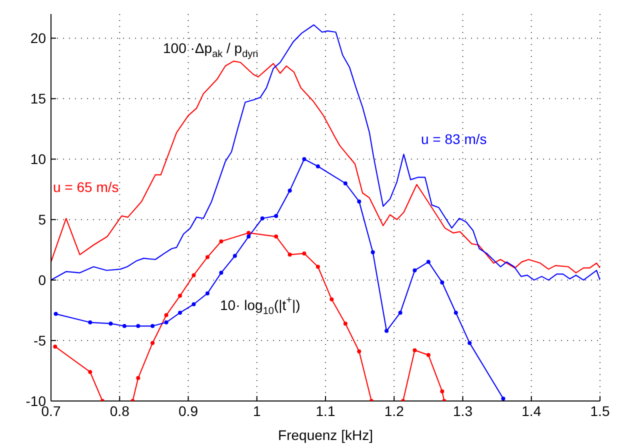  I want to click on series-label: u = 83 m/s, so click(454, 138).